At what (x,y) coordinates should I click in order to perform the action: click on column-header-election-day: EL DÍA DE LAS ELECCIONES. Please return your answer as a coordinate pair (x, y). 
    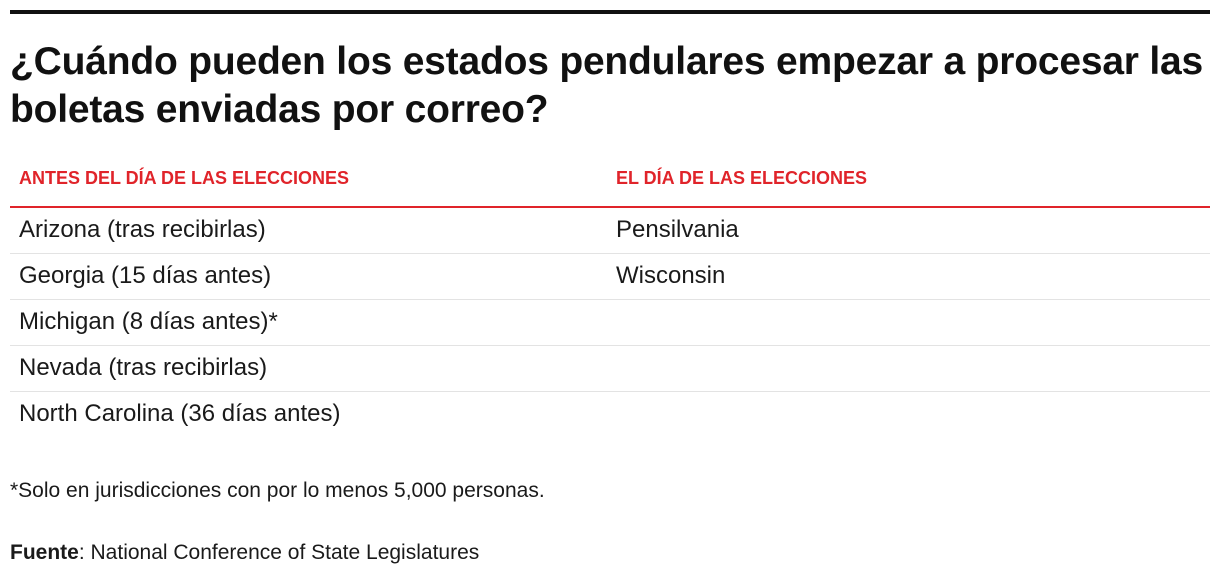
    Looking at the image, I should click on (742, 178).